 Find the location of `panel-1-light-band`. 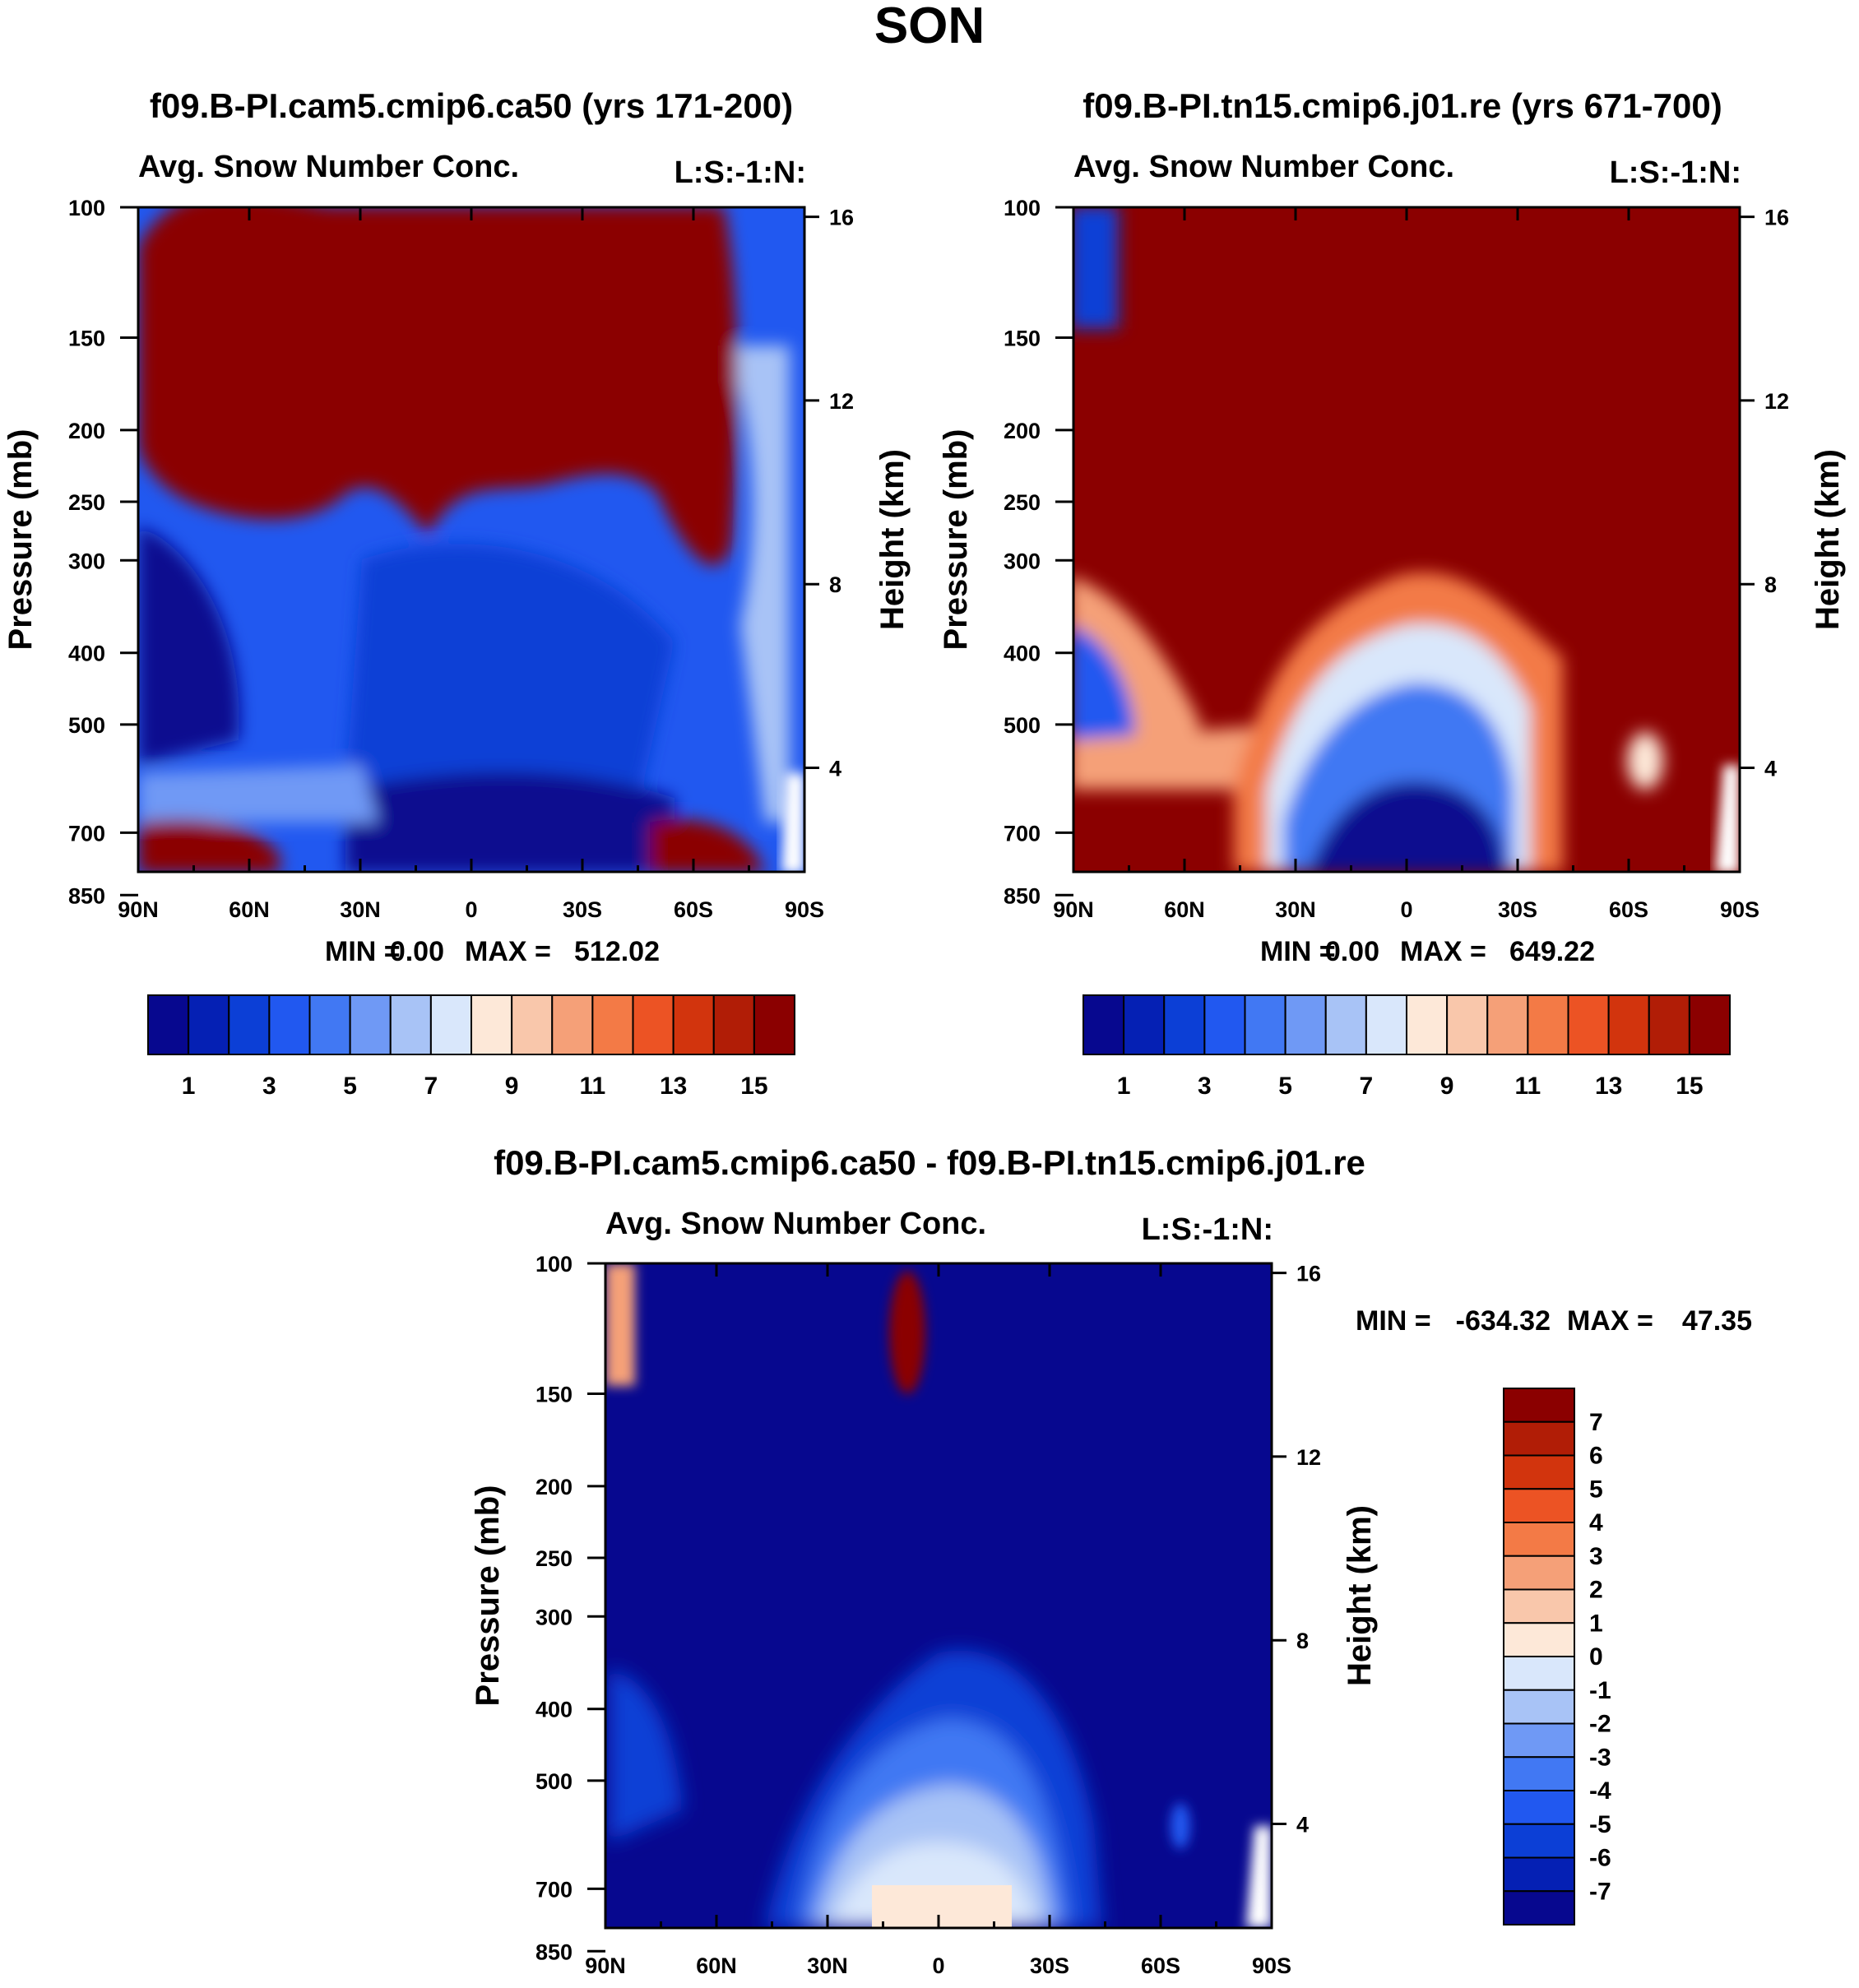

panel-1-light-band is located at coordinates (258, 794).